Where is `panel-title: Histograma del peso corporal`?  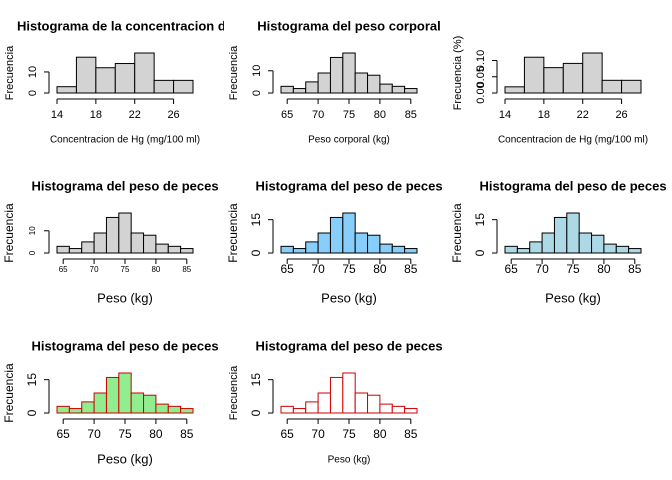 panel-title: Histograma del peso corporal is located at coordinates (349, 25).